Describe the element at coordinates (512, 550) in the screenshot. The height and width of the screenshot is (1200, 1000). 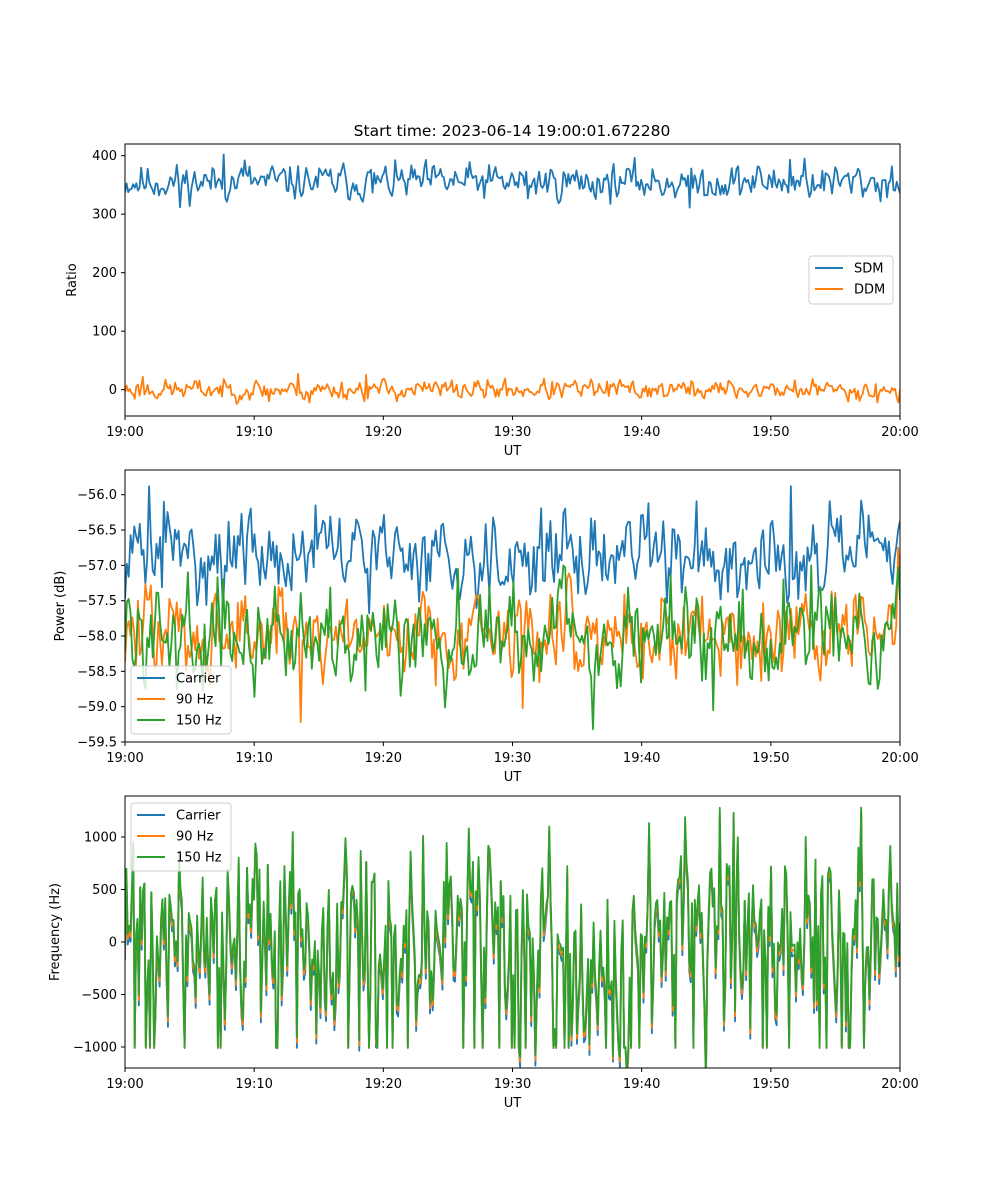
I see `series-line-carrier` at that location.